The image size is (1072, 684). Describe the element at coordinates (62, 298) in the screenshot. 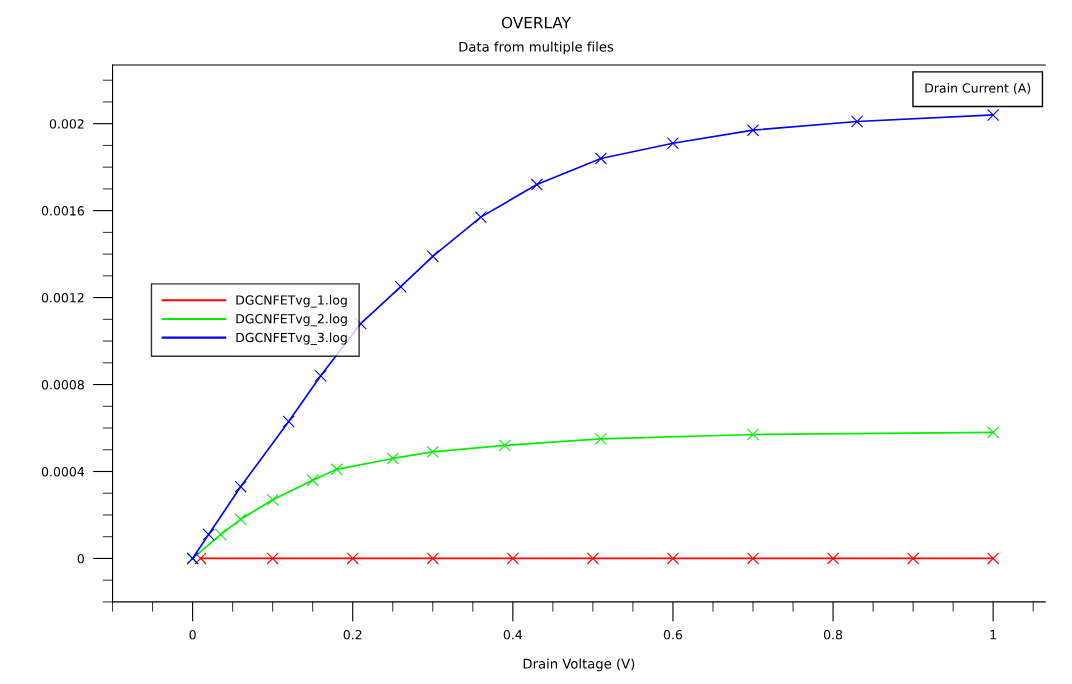

I see `y-tick-label: 0.0012` at that location.